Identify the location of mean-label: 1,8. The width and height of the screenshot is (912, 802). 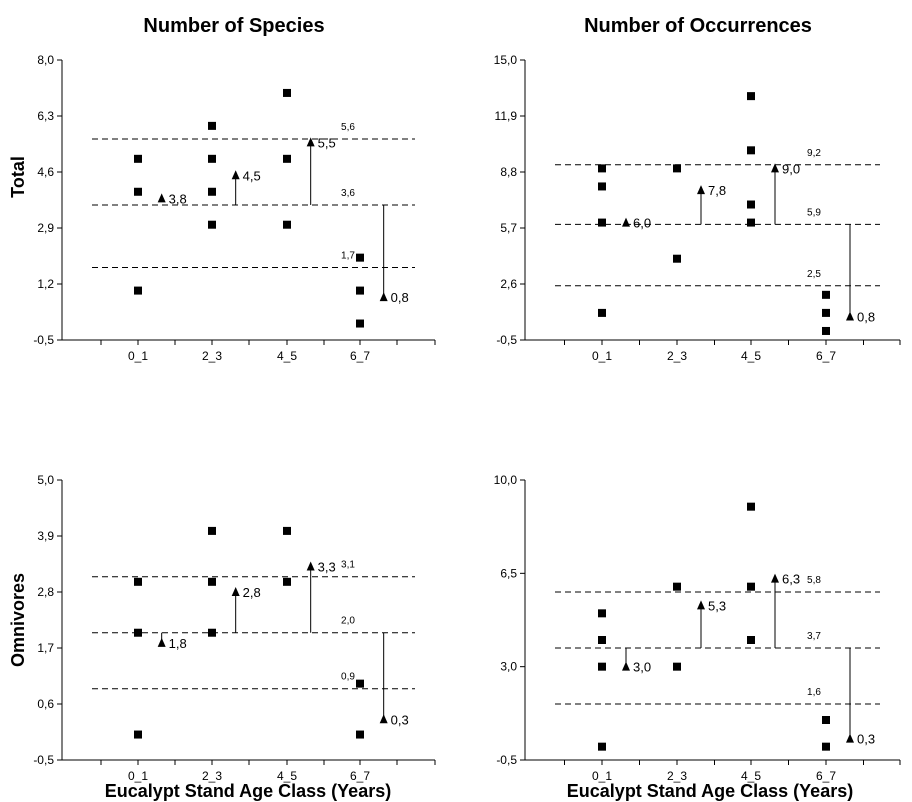
(178, 643).